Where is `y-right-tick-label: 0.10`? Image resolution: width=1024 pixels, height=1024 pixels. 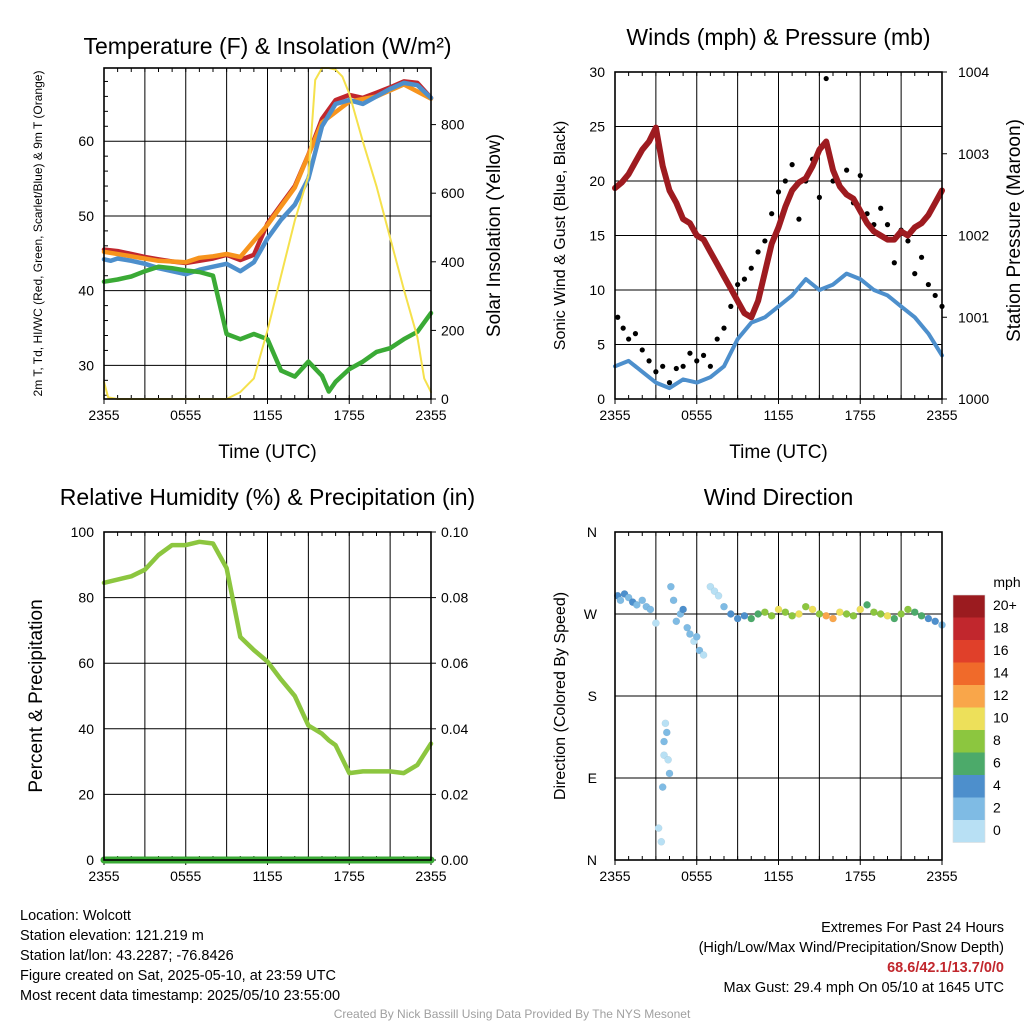 y-right-tick-label: 0.10 is located at coordinates (454, 532).